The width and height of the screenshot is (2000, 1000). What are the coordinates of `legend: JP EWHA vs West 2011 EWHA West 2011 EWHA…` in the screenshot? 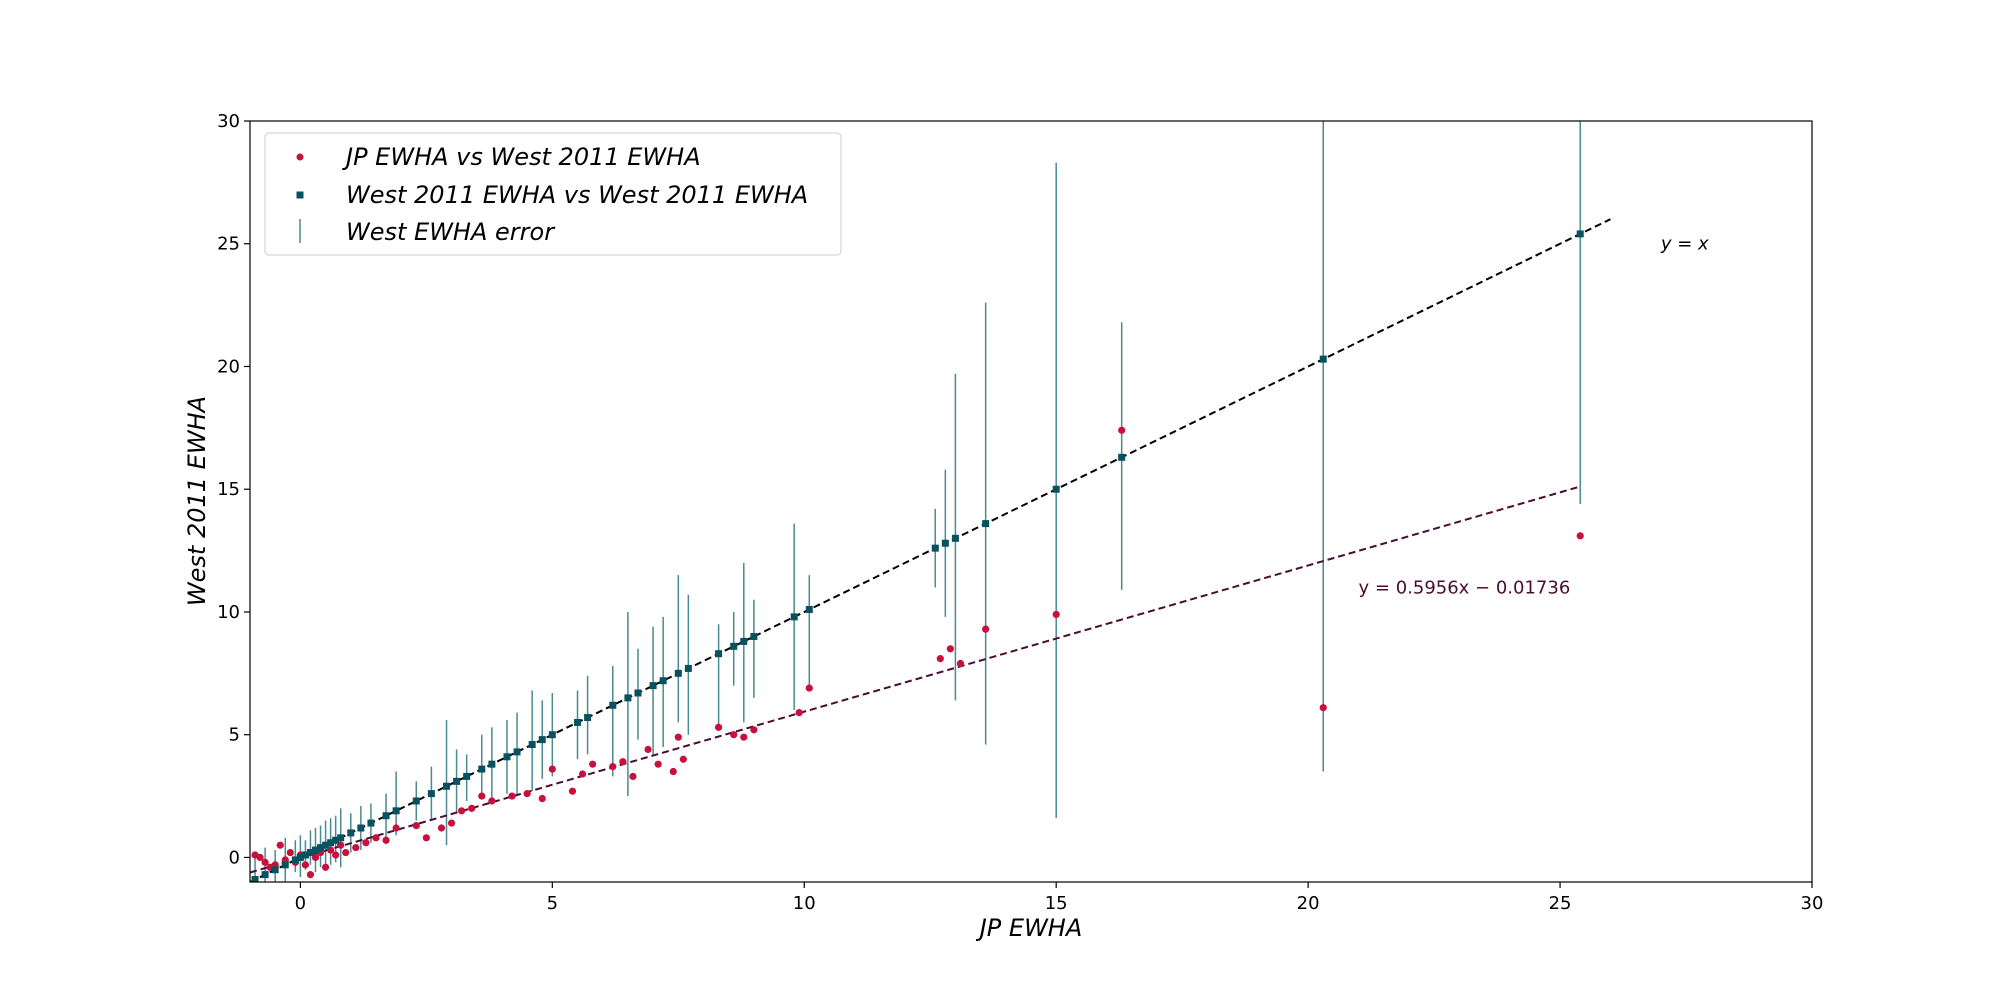 It's located at (553, 194).